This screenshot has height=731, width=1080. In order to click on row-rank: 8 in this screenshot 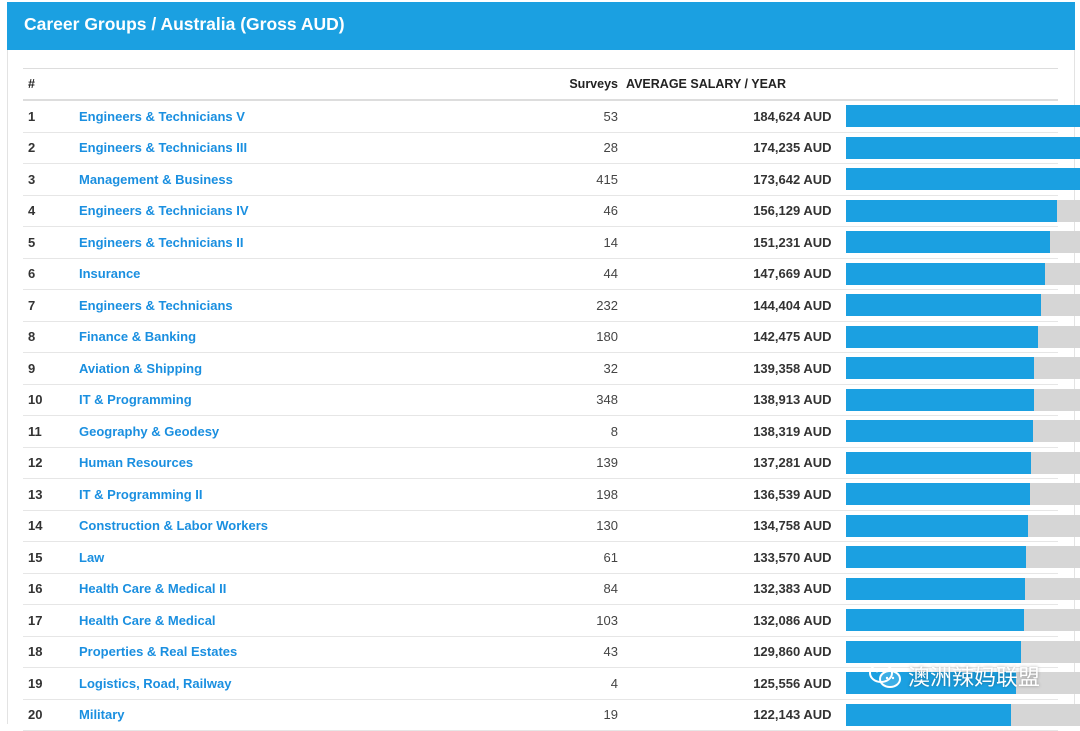, I will do `click(50, 337)`.